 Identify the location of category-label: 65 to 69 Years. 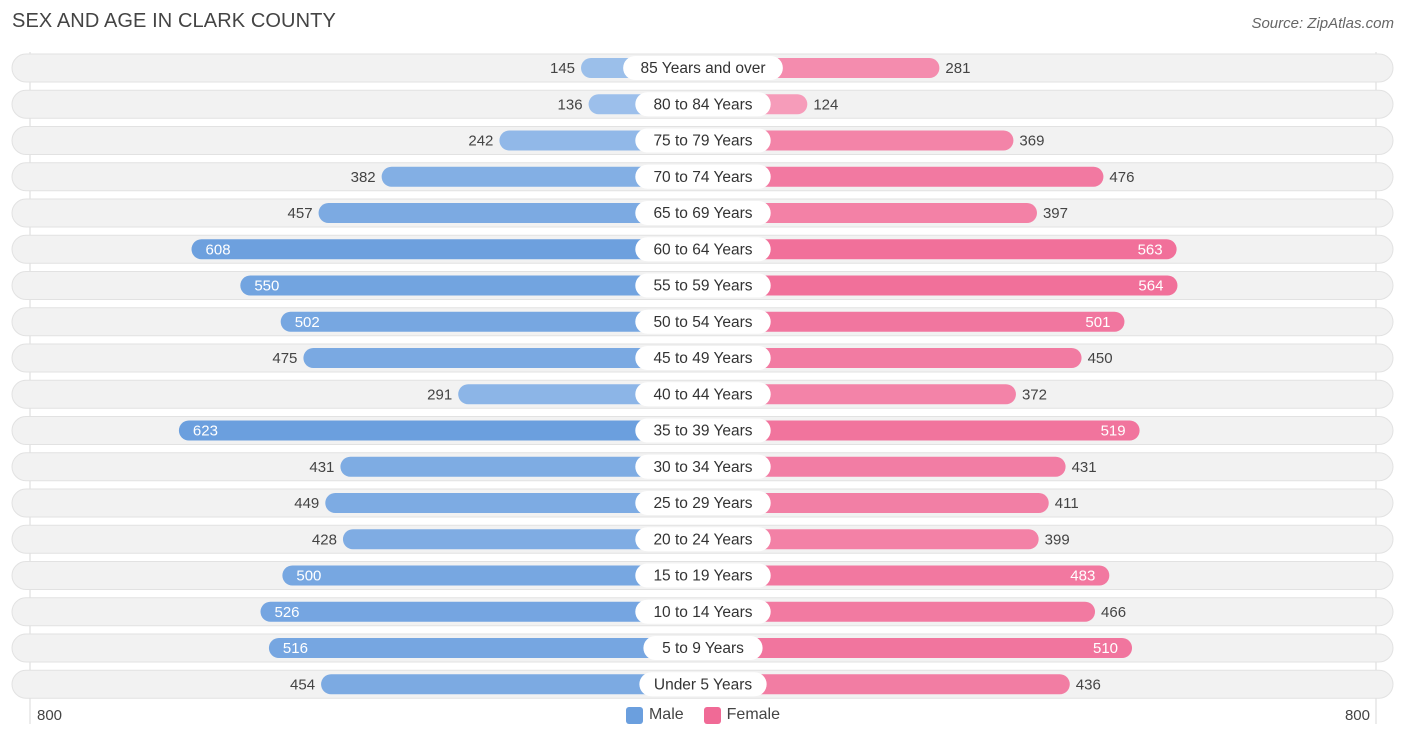
(702, 213).